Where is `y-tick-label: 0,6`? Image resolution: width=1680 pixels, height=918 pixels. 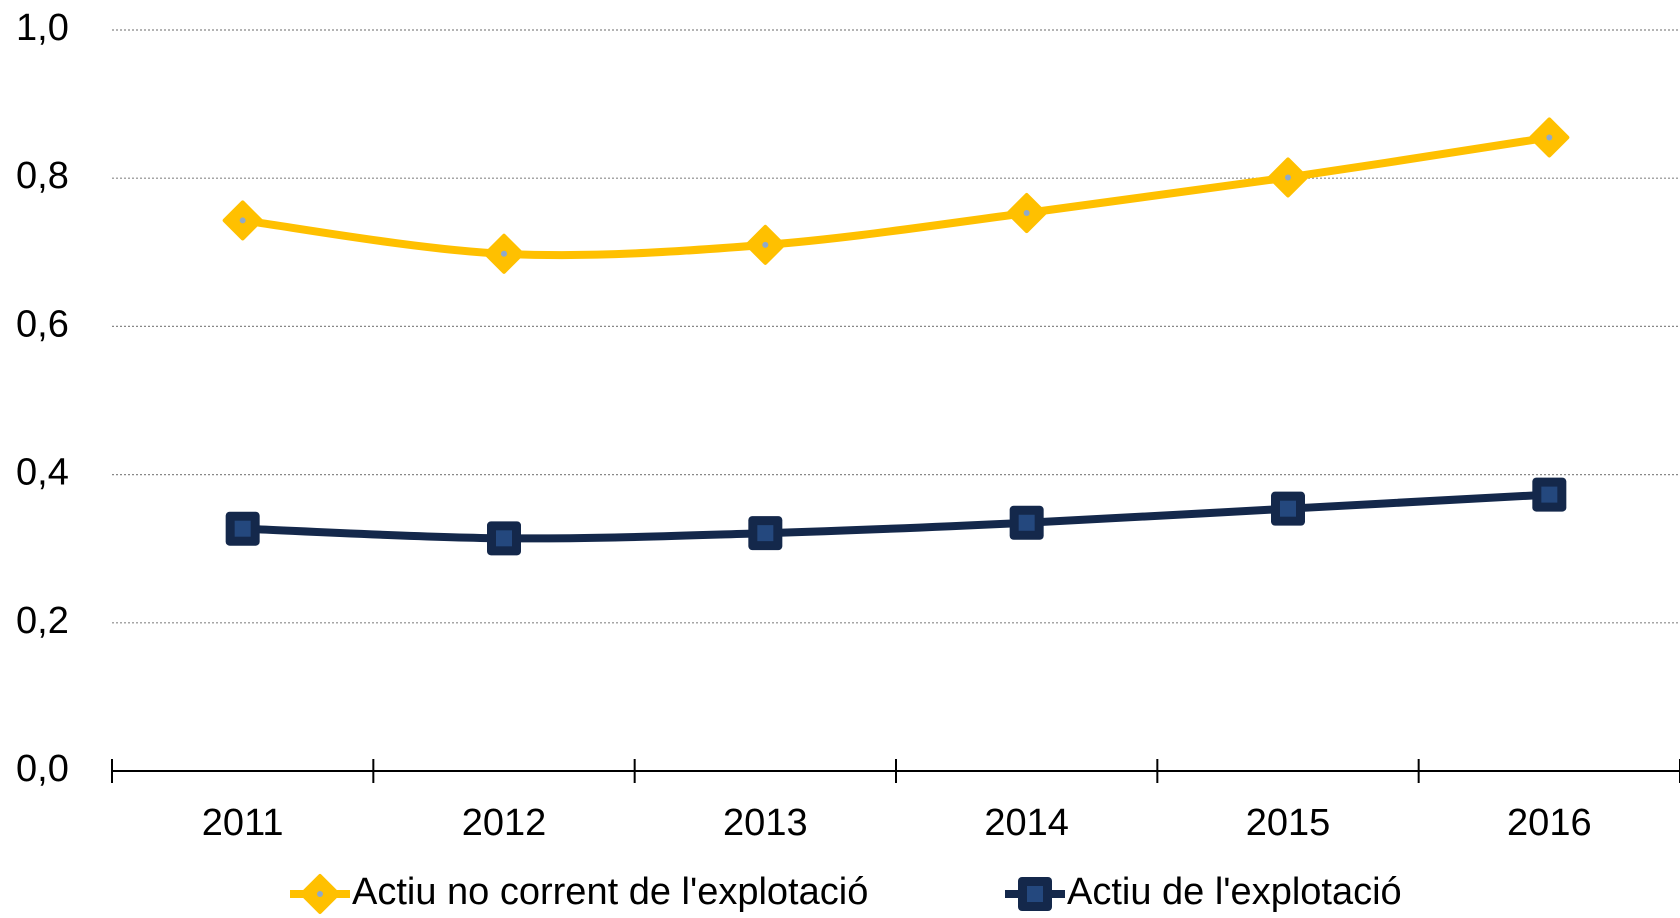
y-tick-label: 0,6 is located at coordinates (42, 324).